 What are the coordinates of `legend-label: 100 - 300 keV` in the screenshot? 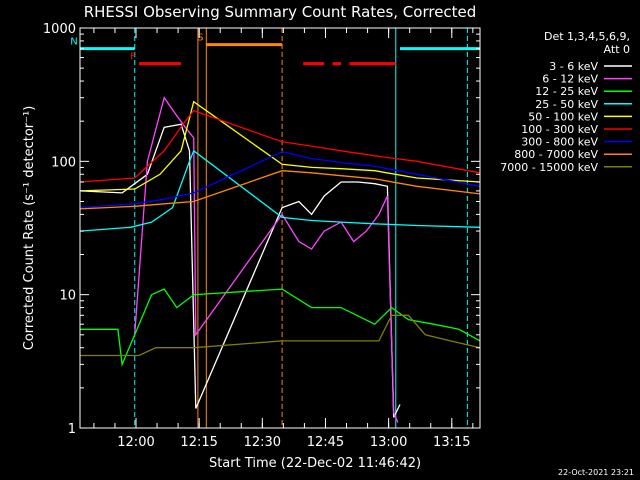 It's located at (559, 129).